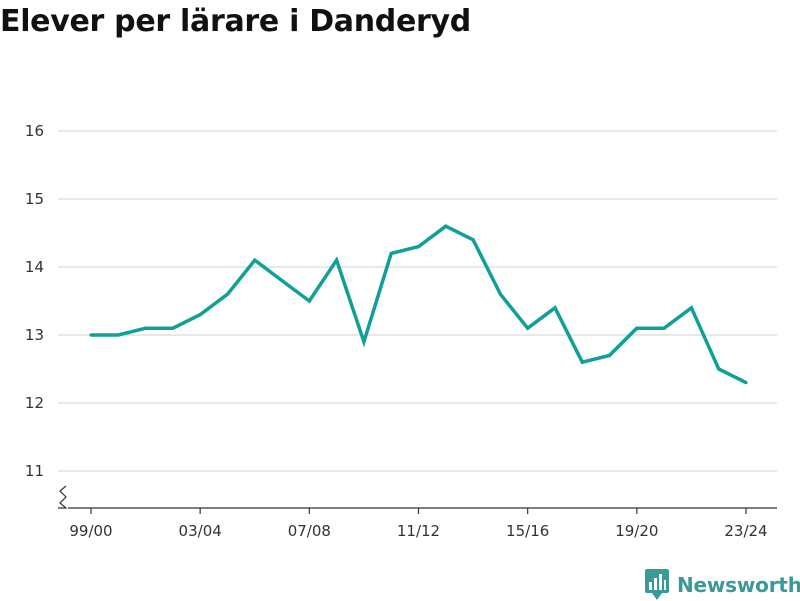  Describe the element at coordinates (34, 199) in the screenshot. I see `y-tick-label: 15` at that location.